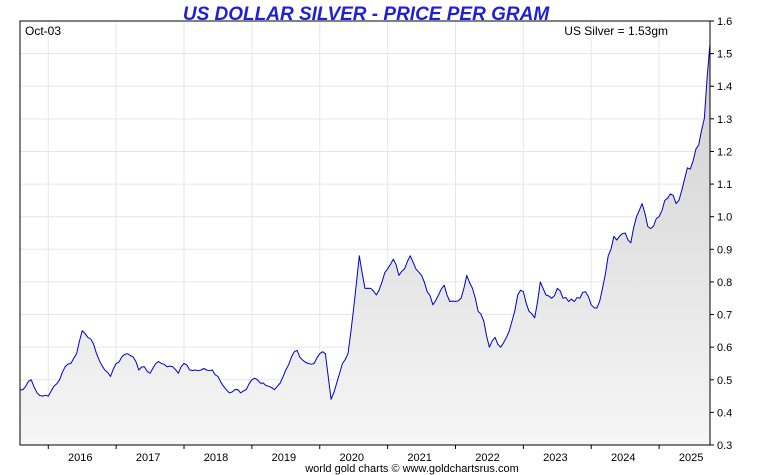 The image size is (760, 475). Describe the element at coordinates (366, 14) in the screenshot. I see `chart-title: US DOLLAR SILVER - PRICE PER GRAM` at that location.